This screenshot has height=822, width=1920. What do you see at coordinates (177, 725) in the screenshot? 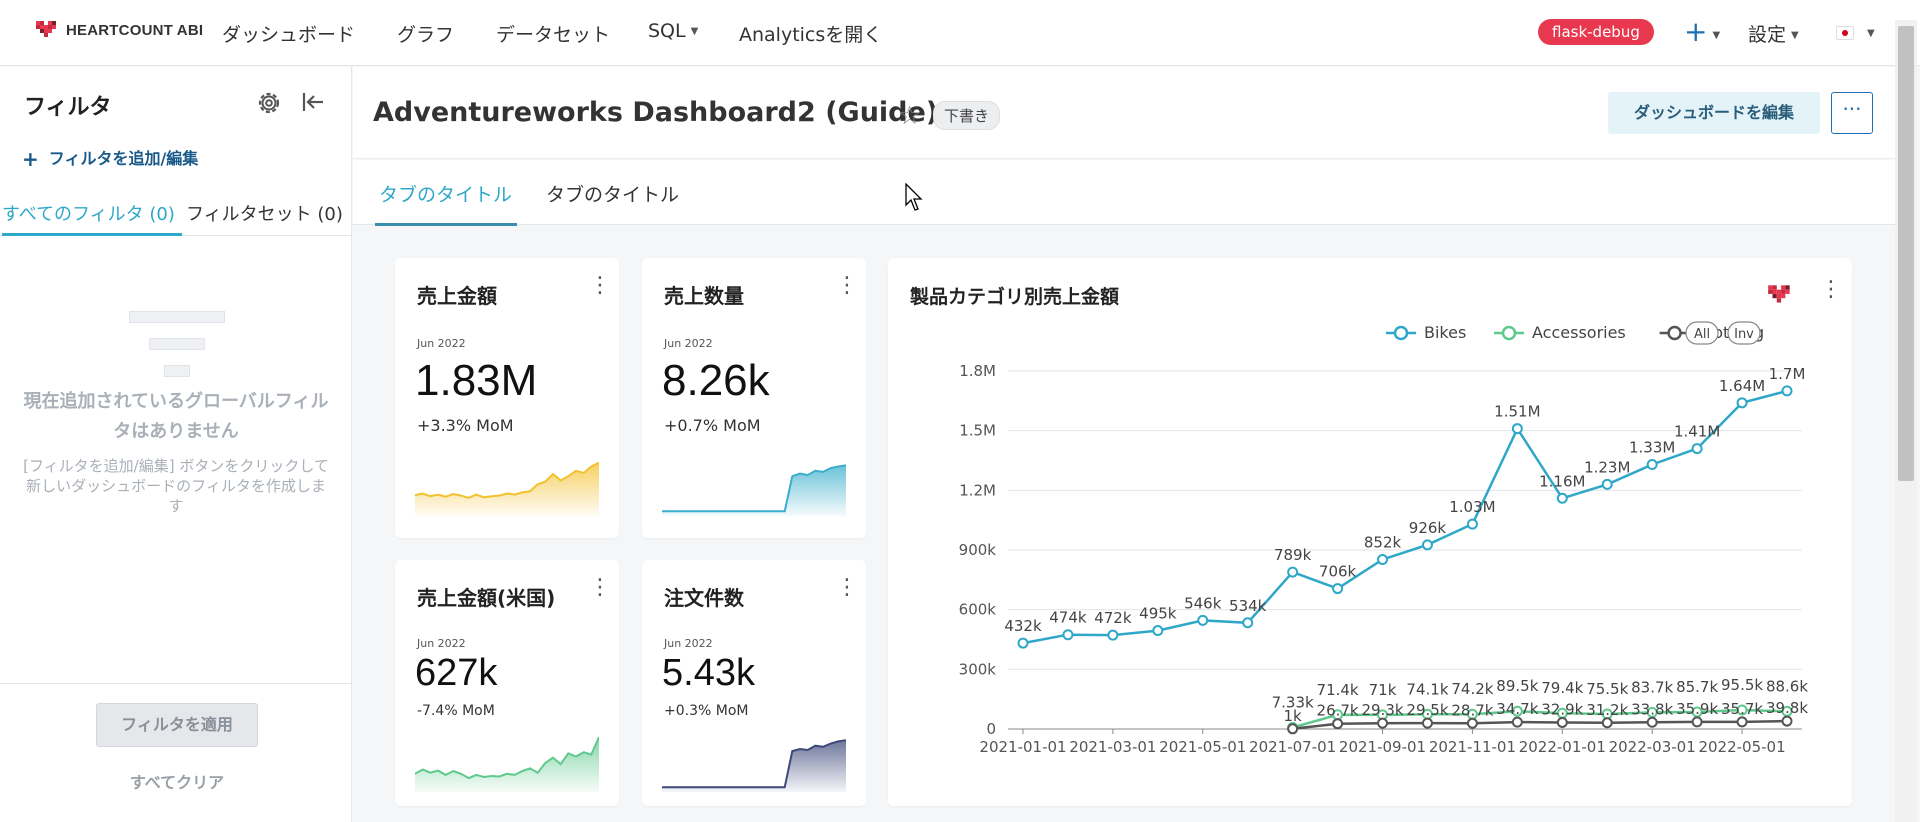
I see `apply-filter-button: フィルタを適用` at bounding box center [177, 725].